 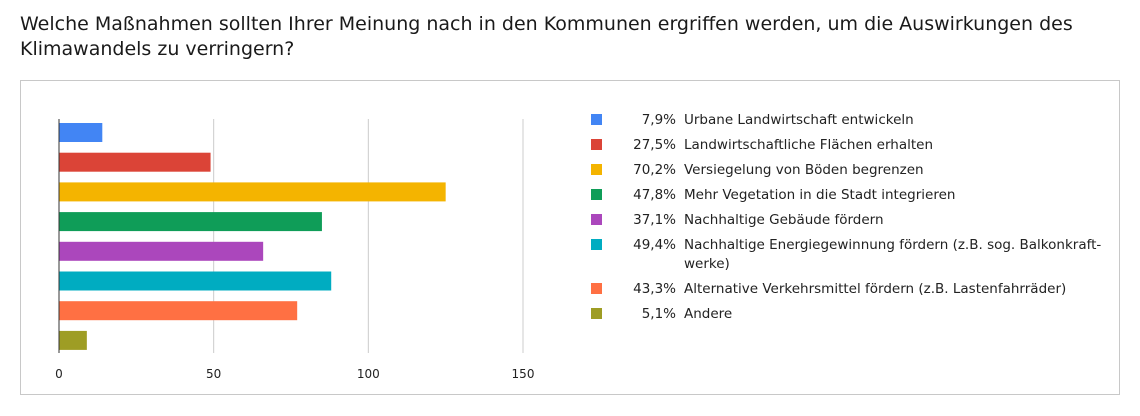 I want to click on legend-label: Versiegelung von Böden begrenzen, so click(x=804, y=170).